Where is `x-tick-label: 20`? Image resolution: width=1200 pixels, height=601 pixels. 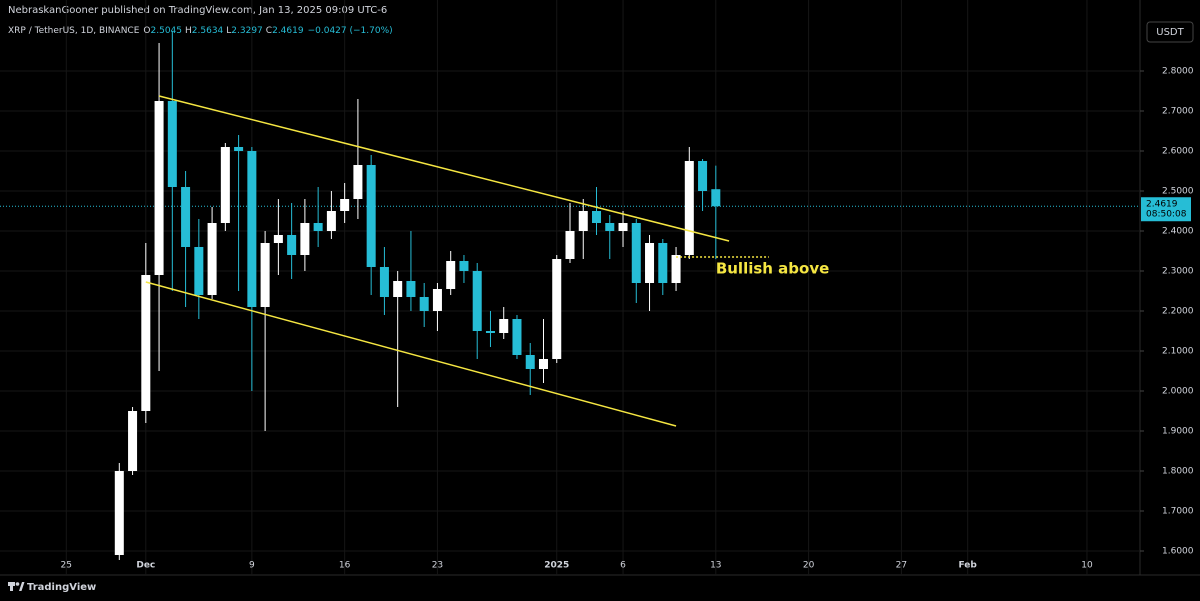 x-tick-label: 20 is located at coordinates (809, 566).